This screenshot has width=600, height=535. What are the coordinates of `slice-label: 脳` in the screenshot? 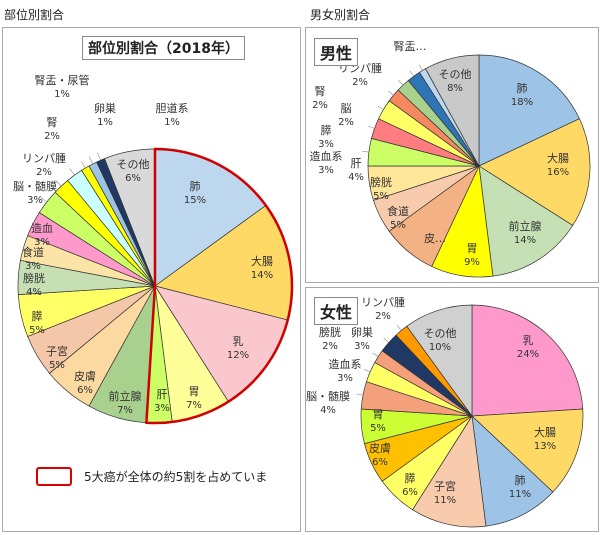 It's located at (346, 108).